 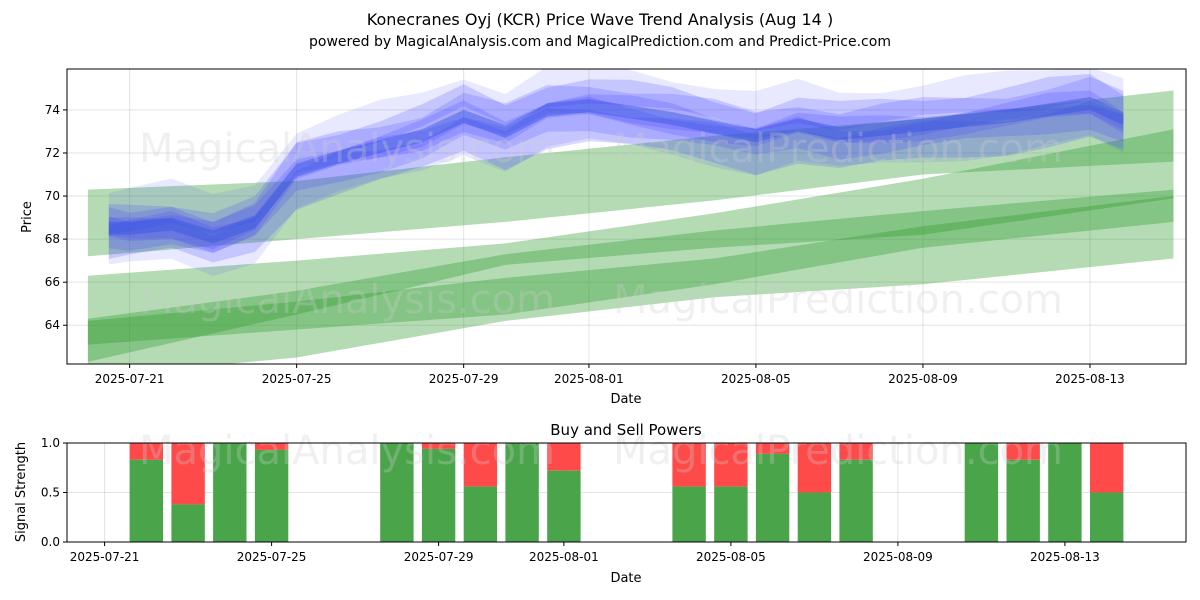 I want to click on price-y-tick-label: 68, so click(x=52, y=239).